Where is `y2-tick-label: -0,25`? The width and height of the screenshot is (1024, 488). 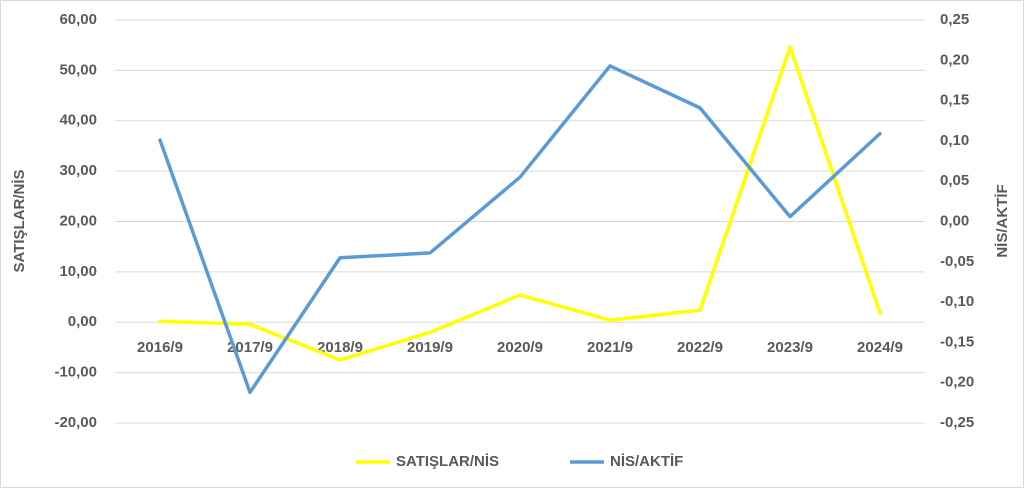
y2-tick-label: -0,25 is located at coordinates (957, 422).